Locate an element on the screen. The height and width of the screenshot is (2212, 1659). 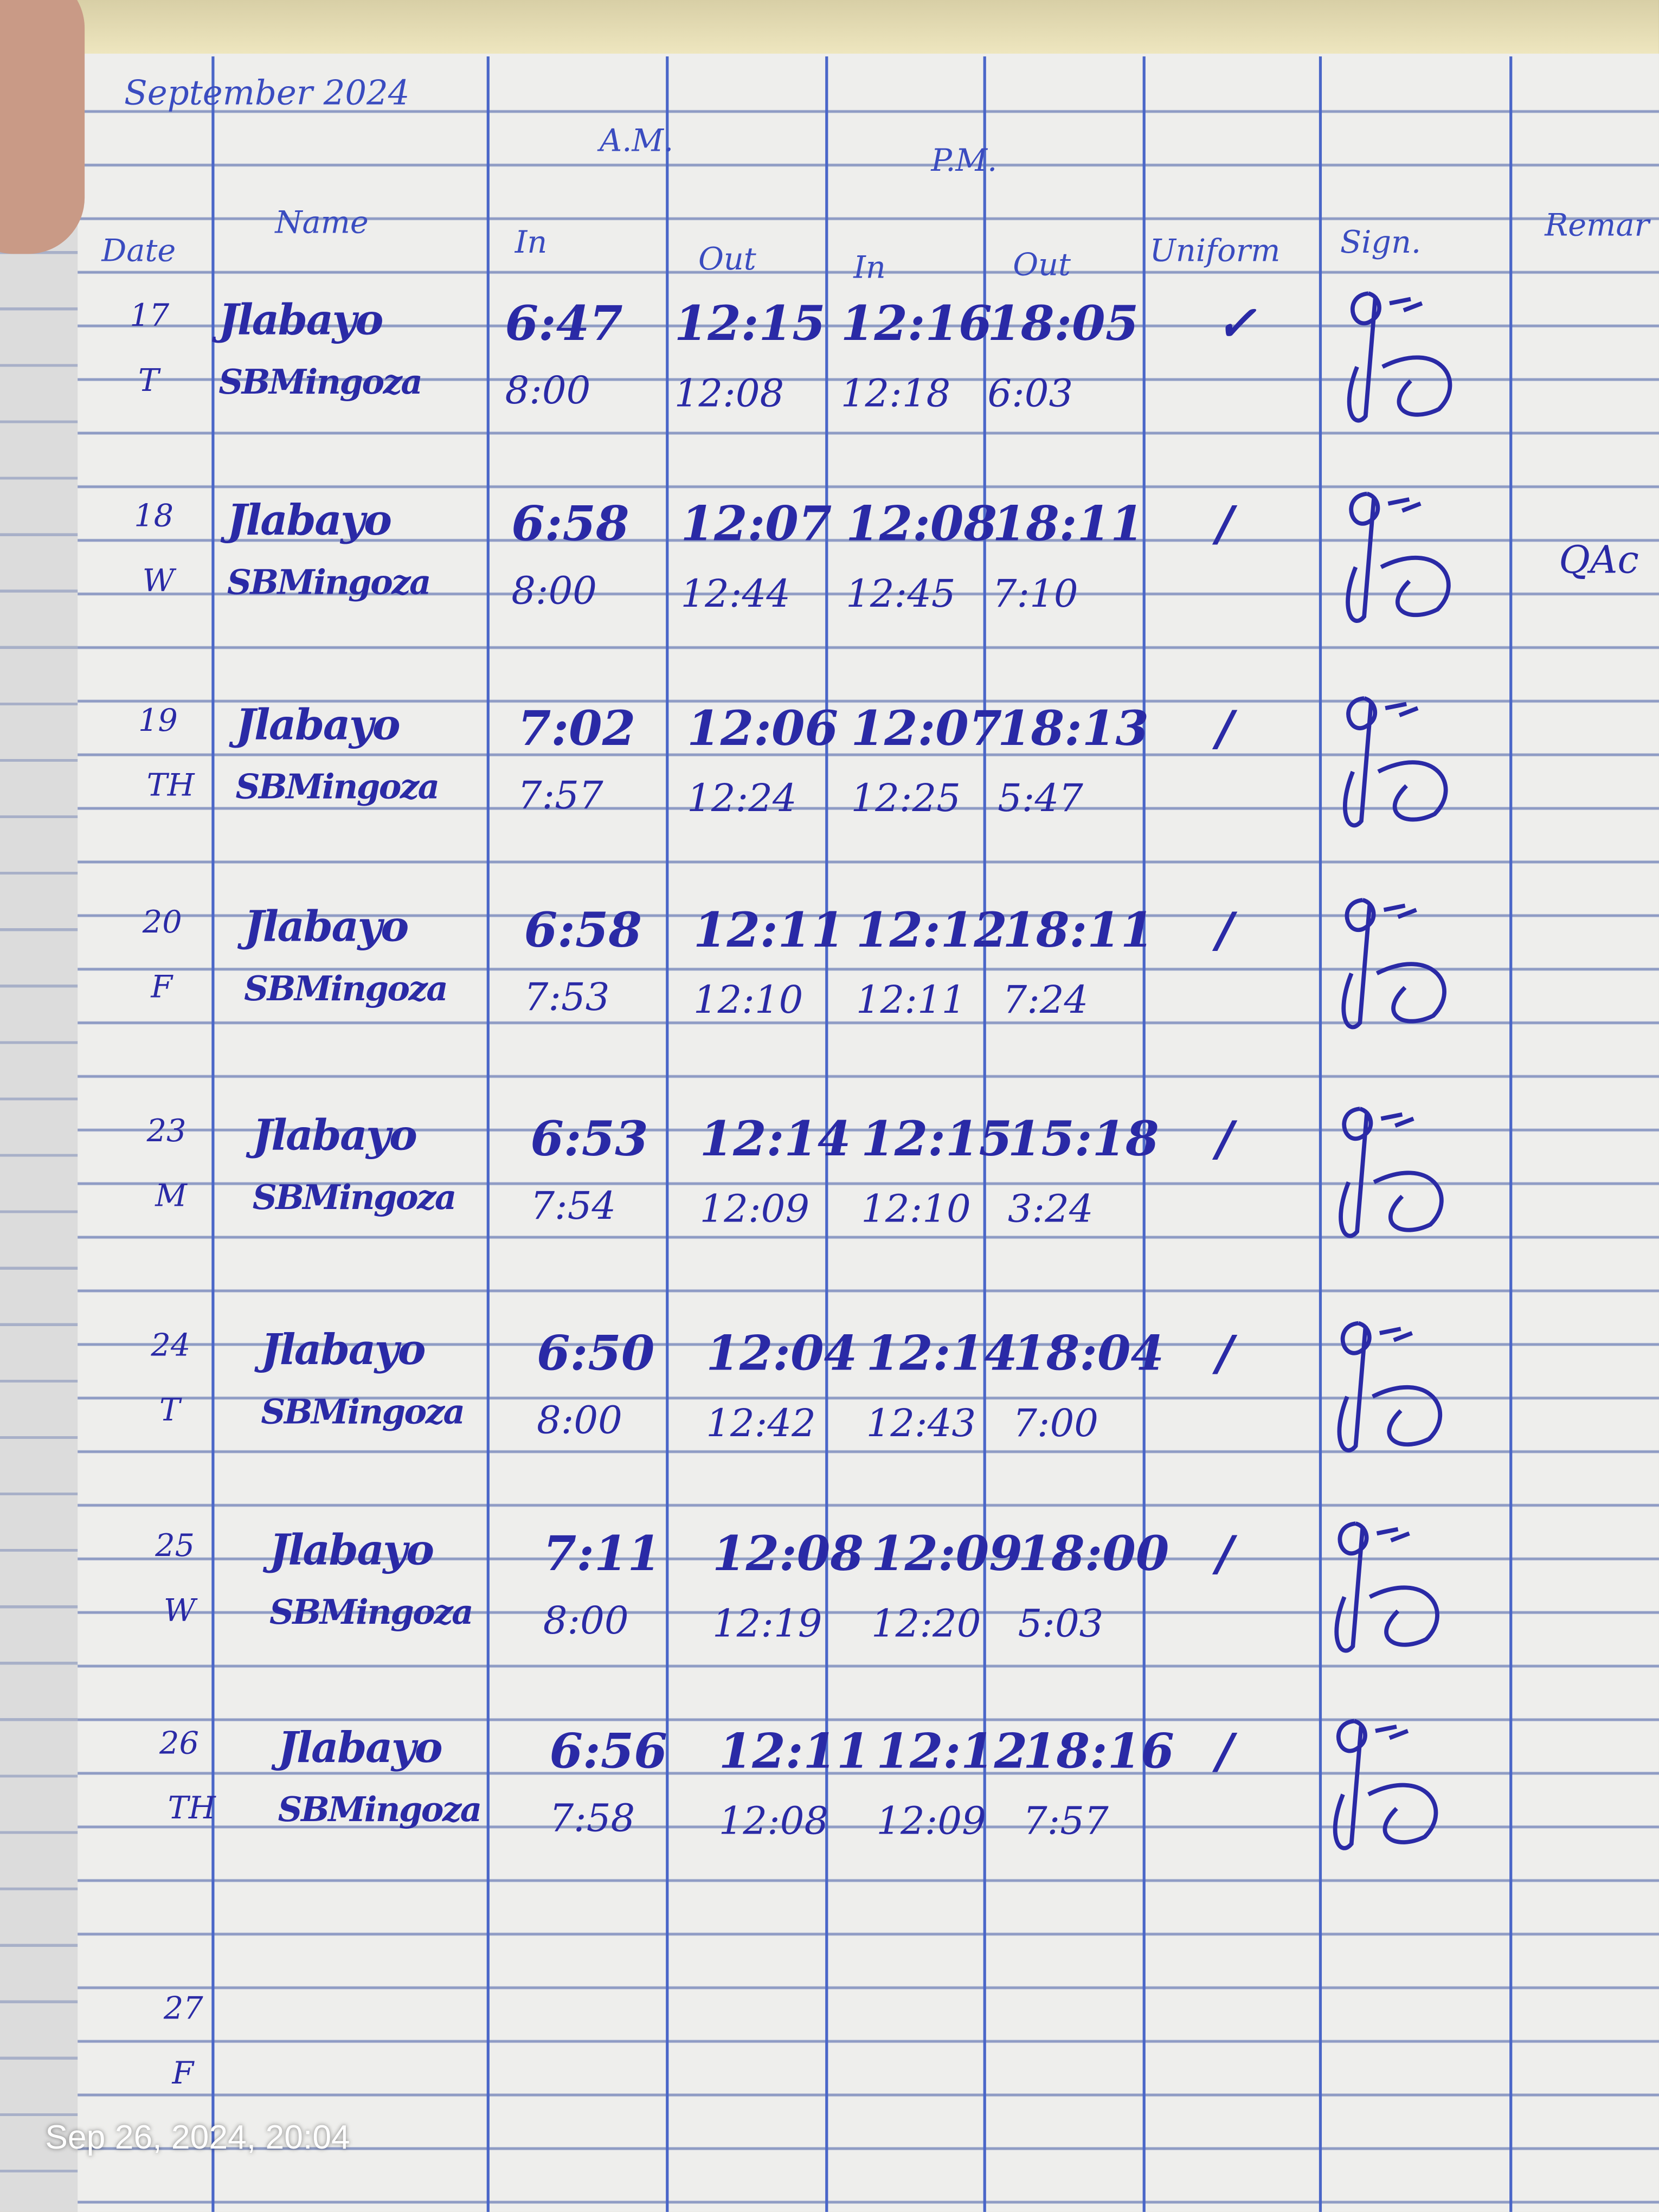
date-header: Date is located at coordinates (138, 251).